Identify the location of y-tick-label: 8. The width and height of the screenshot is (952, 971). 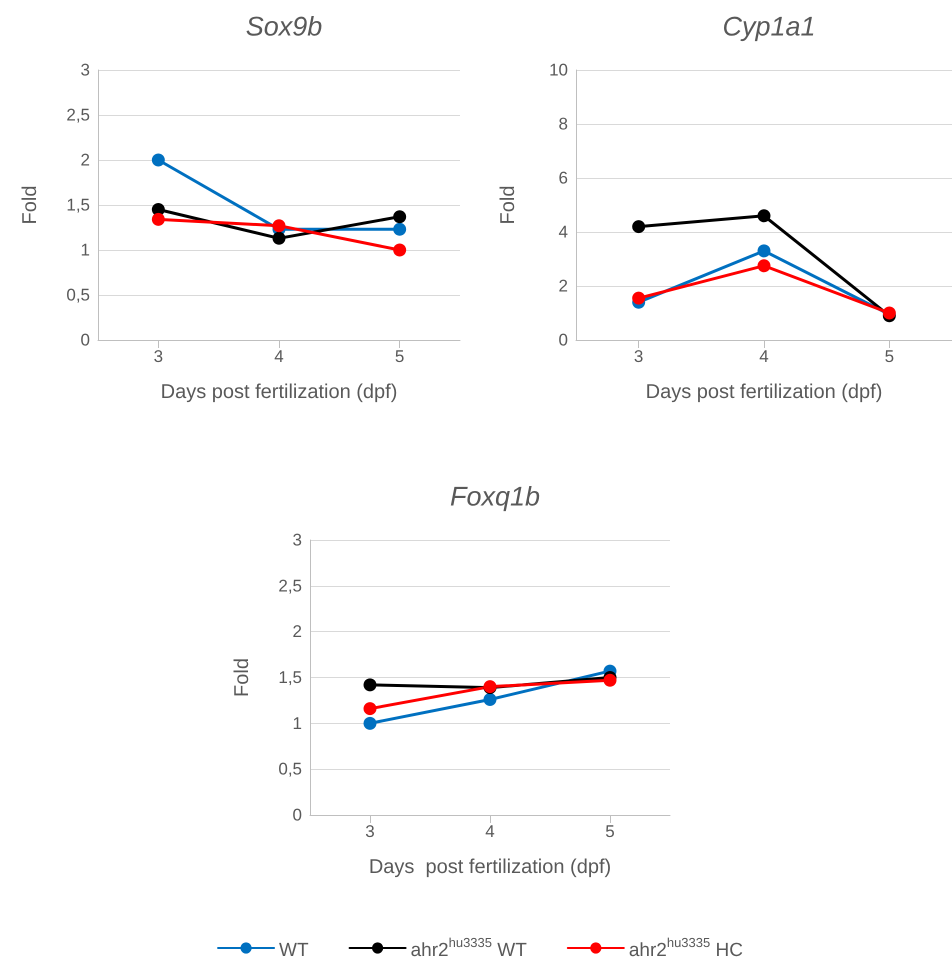
(563, 124).